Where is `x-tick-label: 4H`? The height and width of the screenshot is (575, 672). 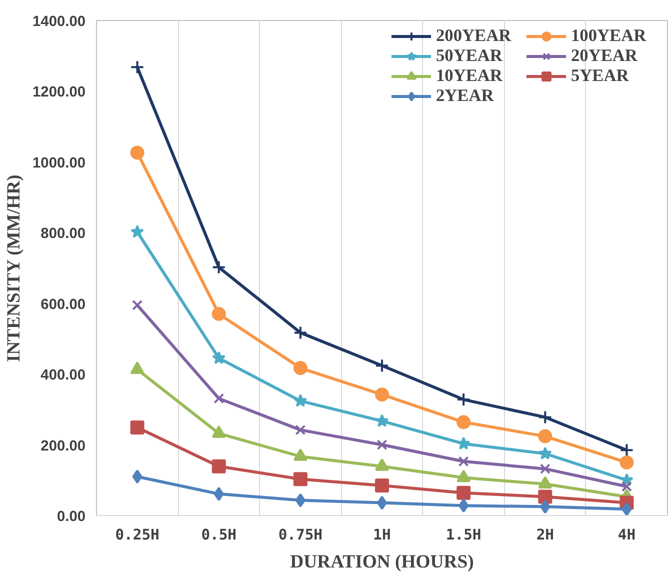
x-tick-label: 4H is located at coordinates (627, 535).